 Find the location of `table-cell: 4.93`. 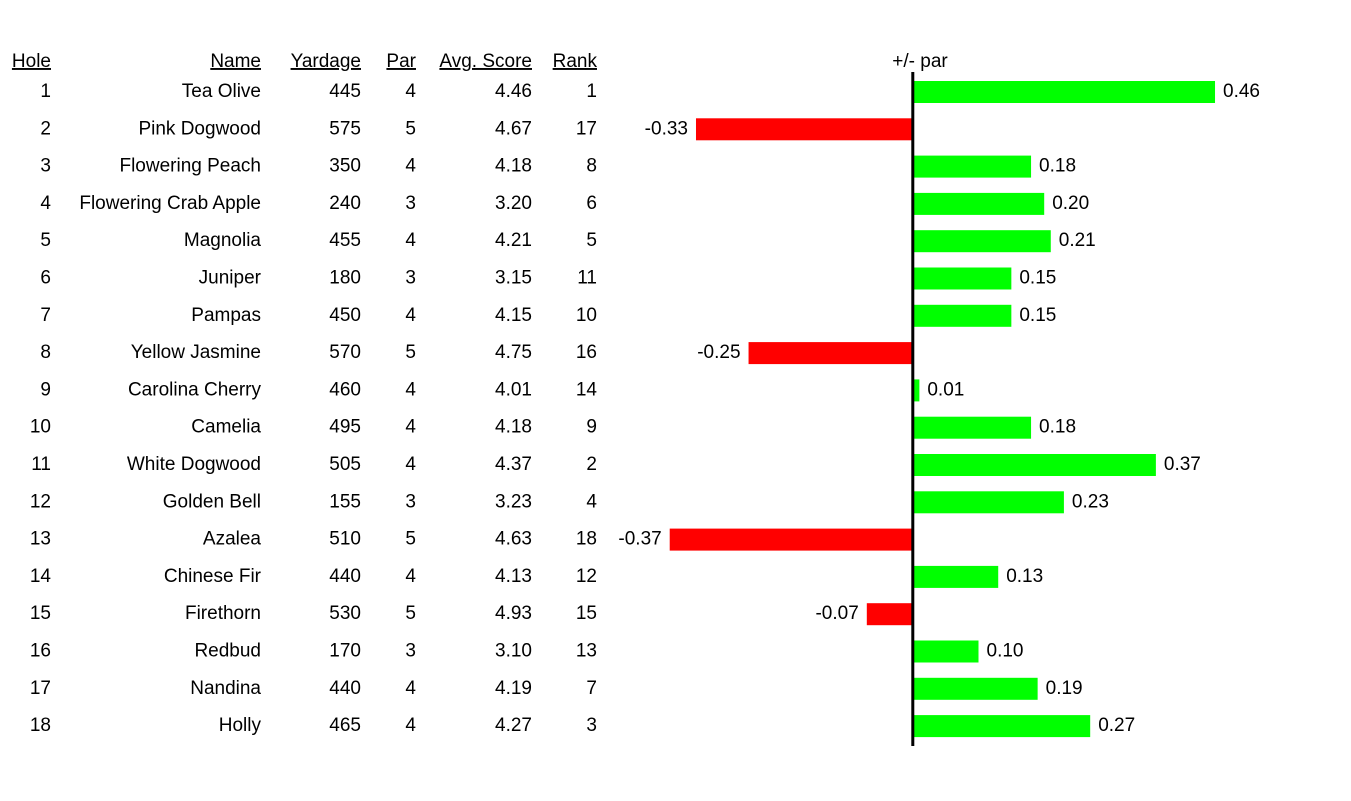

table-cell: 4.93 is located at coordinates (513, 613).